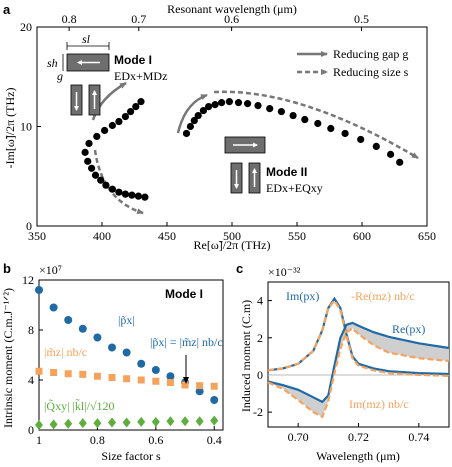  What do you see at coordinates (215, 21) in the screenshot?
I see `panel-a-top-ticks: 0.8 0.7 0.6 0.5` at bounding box center [215, 21].